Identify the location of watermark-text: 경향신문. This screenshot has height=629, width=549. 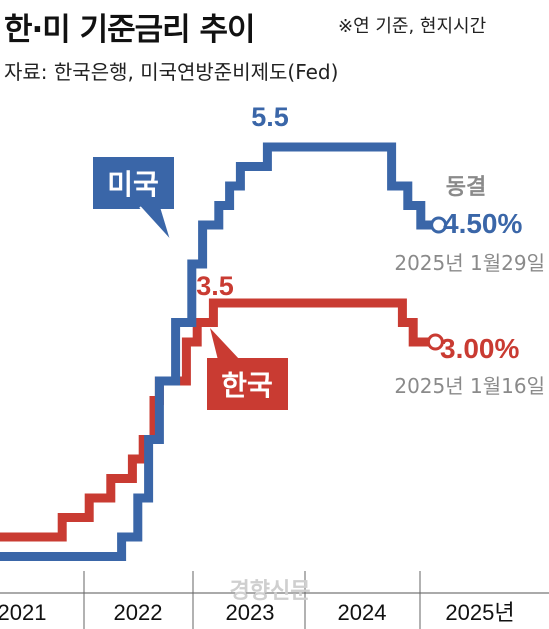
(270, 591).